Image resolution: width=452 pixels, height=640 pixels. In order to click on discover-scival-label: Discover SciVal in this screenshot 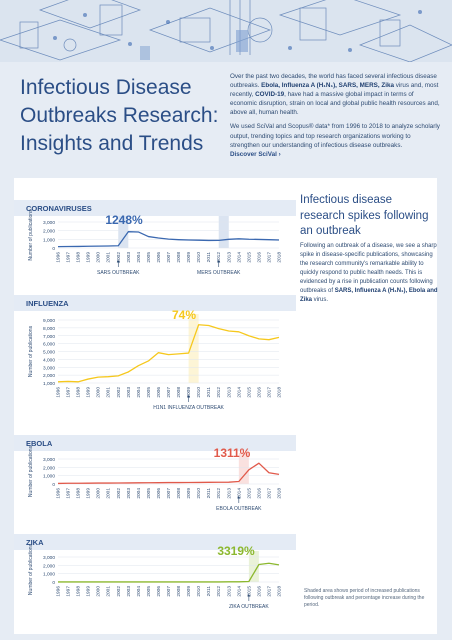, I will do `click(253, 154)`.